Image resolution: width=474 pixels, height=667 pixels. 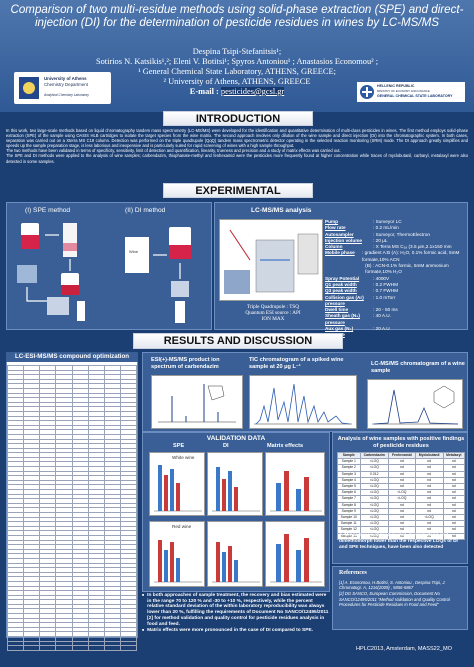 What do you see at coordinates (396, 301) in the screenshot?
I see `spec-row: Collision gas (Ar) pressure: 1.0 mTorr` at bounding box center [396, 301].